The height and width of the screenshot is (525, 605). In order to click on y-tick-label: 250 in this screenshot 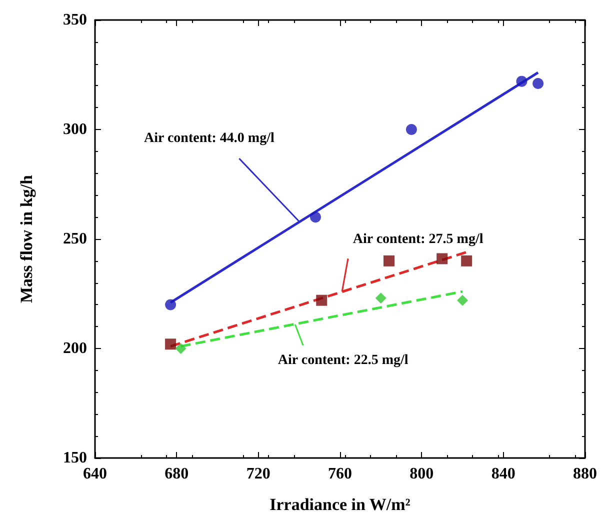, I will do `click(75, 239)`.